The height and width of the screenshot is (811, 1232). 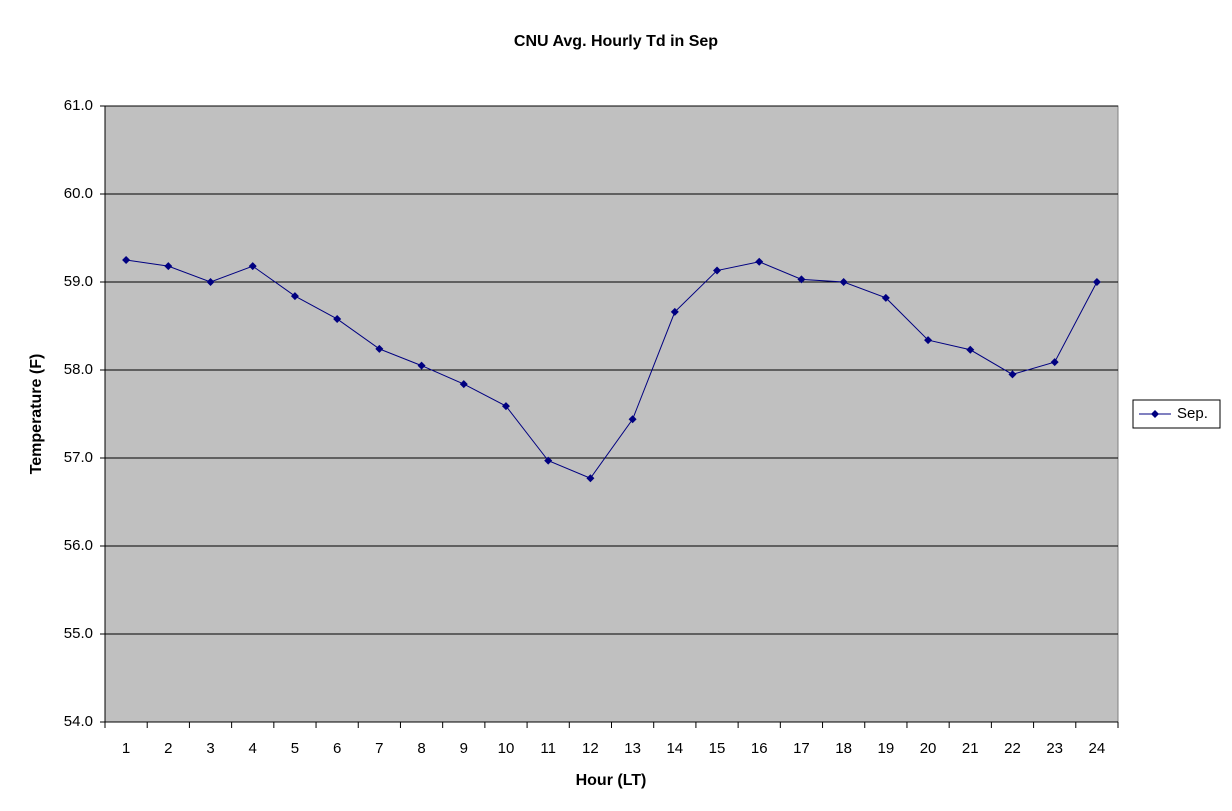 I want to click on x-tick-label: 4, so click(x=253, y=748).